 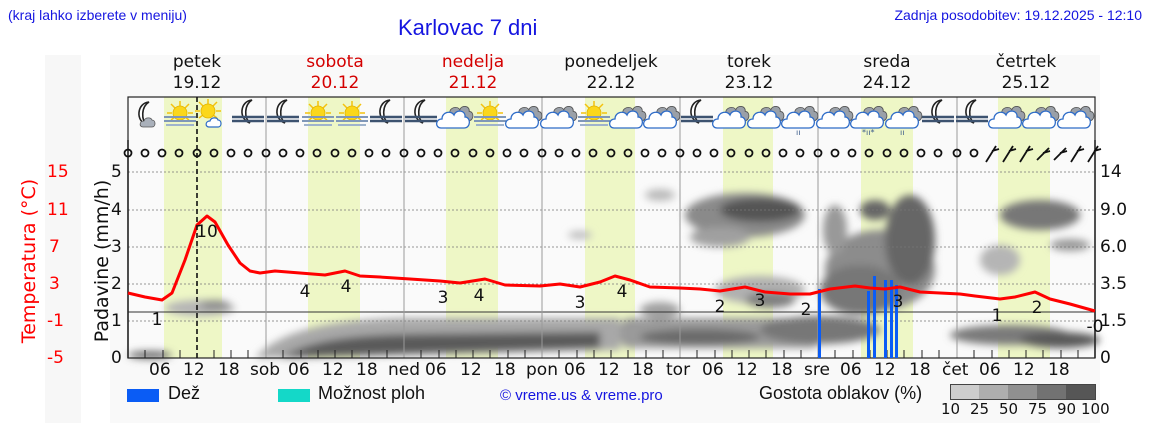 I want to click on weather-icons: ıı *ıı* ıı, so click(x=616, y=117).